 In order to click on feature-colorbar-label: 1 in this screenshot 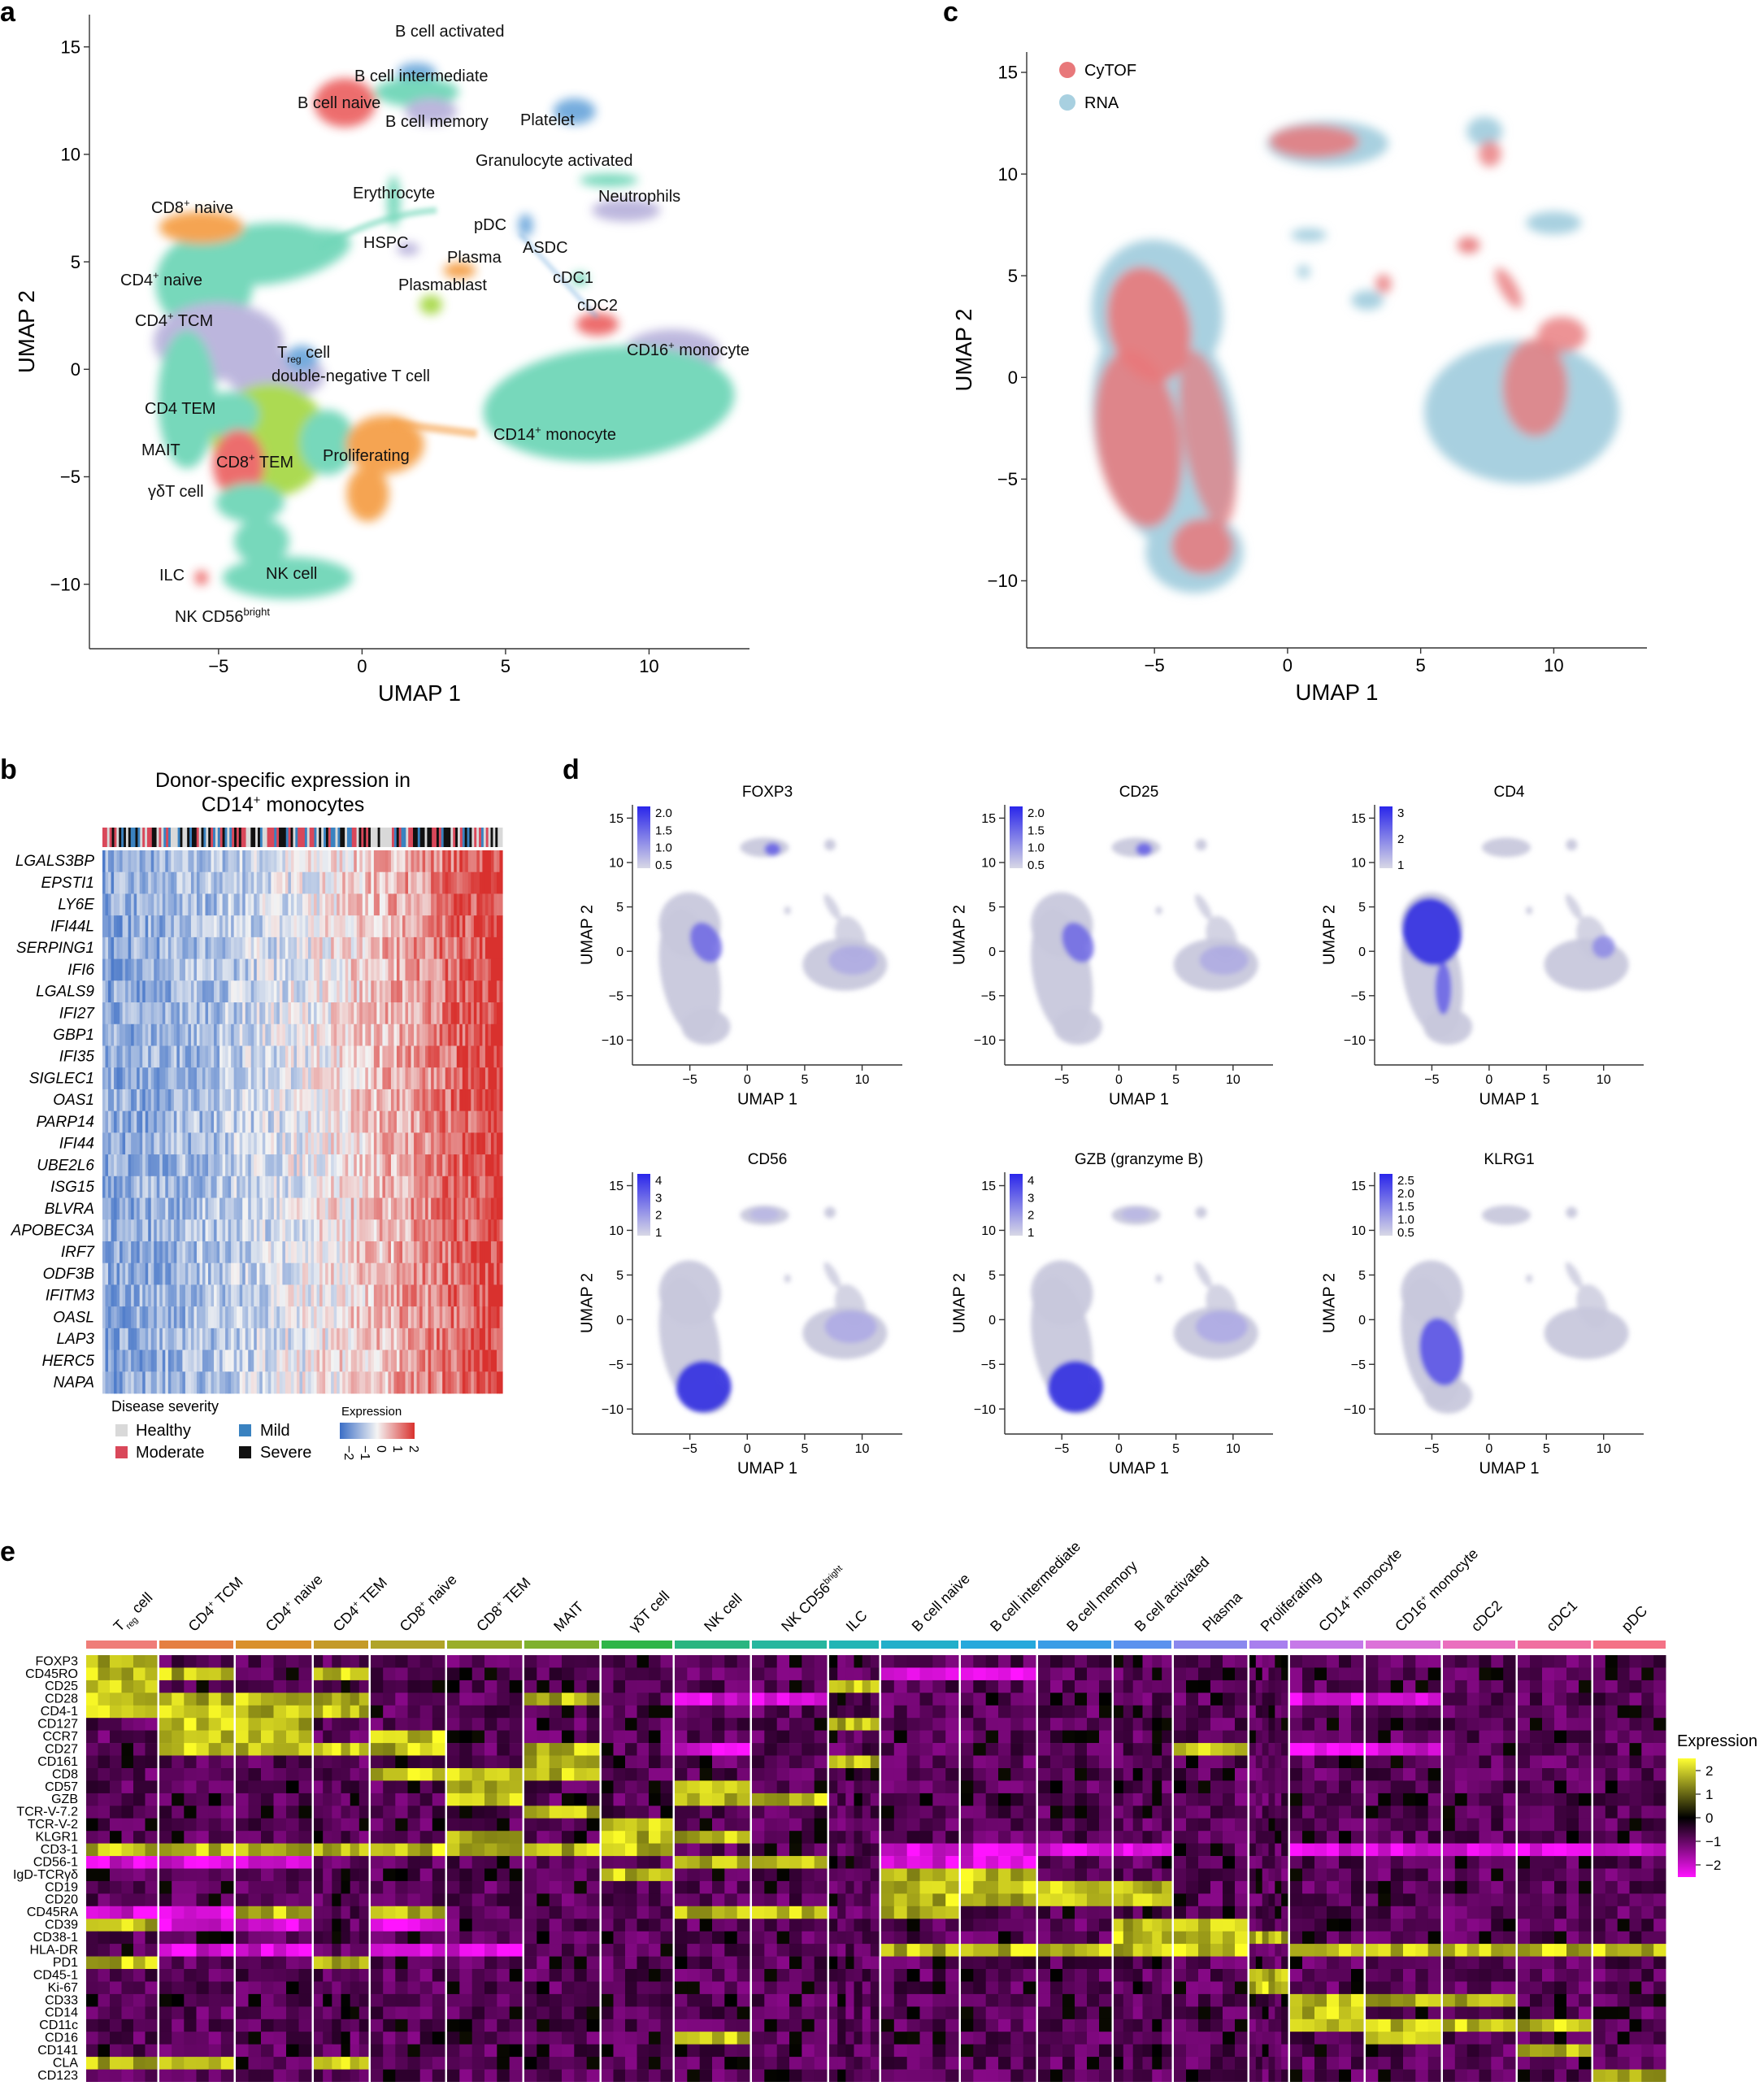, I will do `click(658, 1233)`.